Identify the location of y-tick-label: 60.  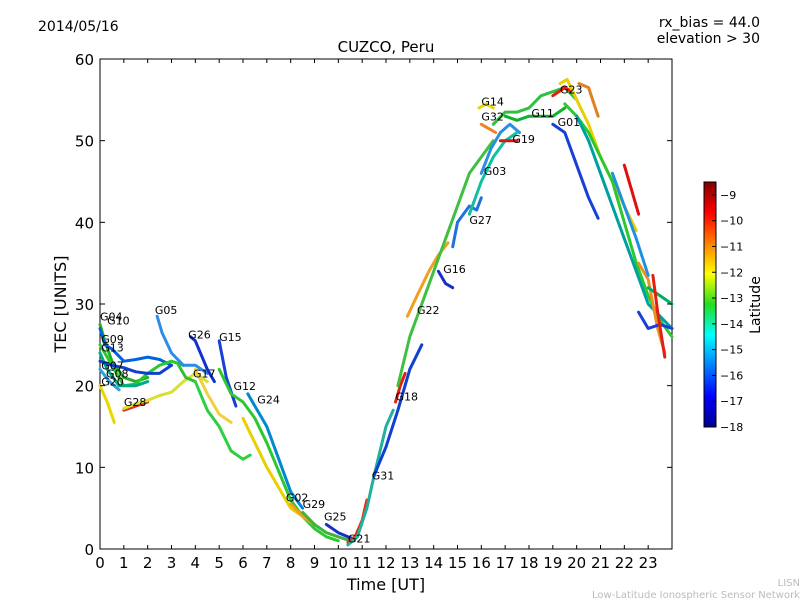
(84, 60).